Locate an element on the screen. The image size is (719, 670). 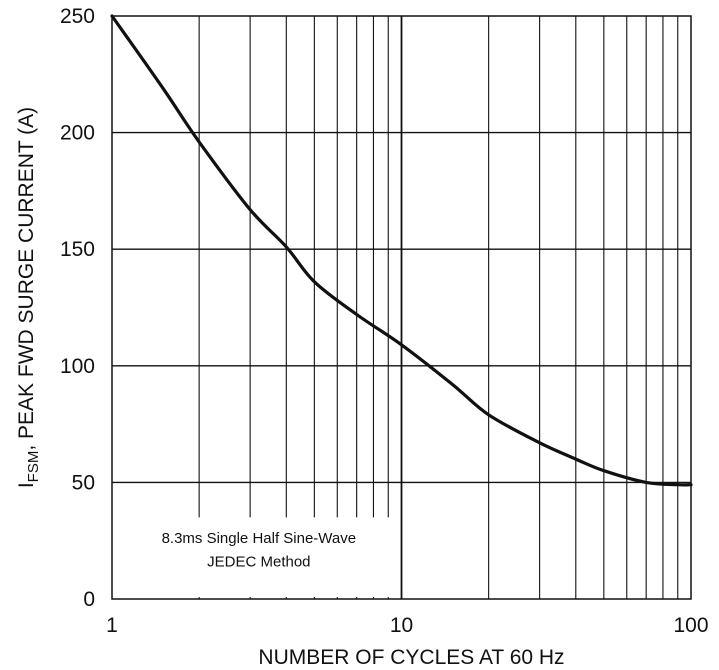
y-axis-title-subscript: FSM is located at coordinates (33, 467).